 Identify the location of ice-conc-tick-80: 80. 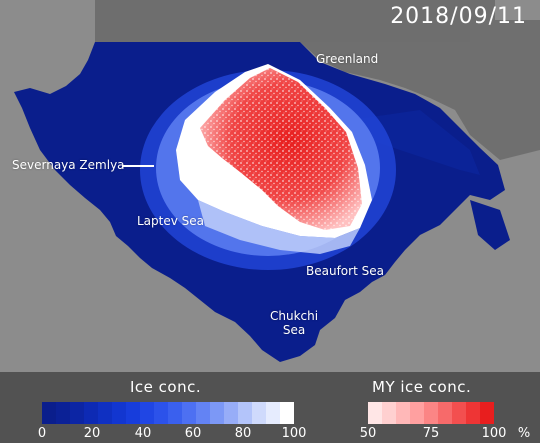
(243, 433).